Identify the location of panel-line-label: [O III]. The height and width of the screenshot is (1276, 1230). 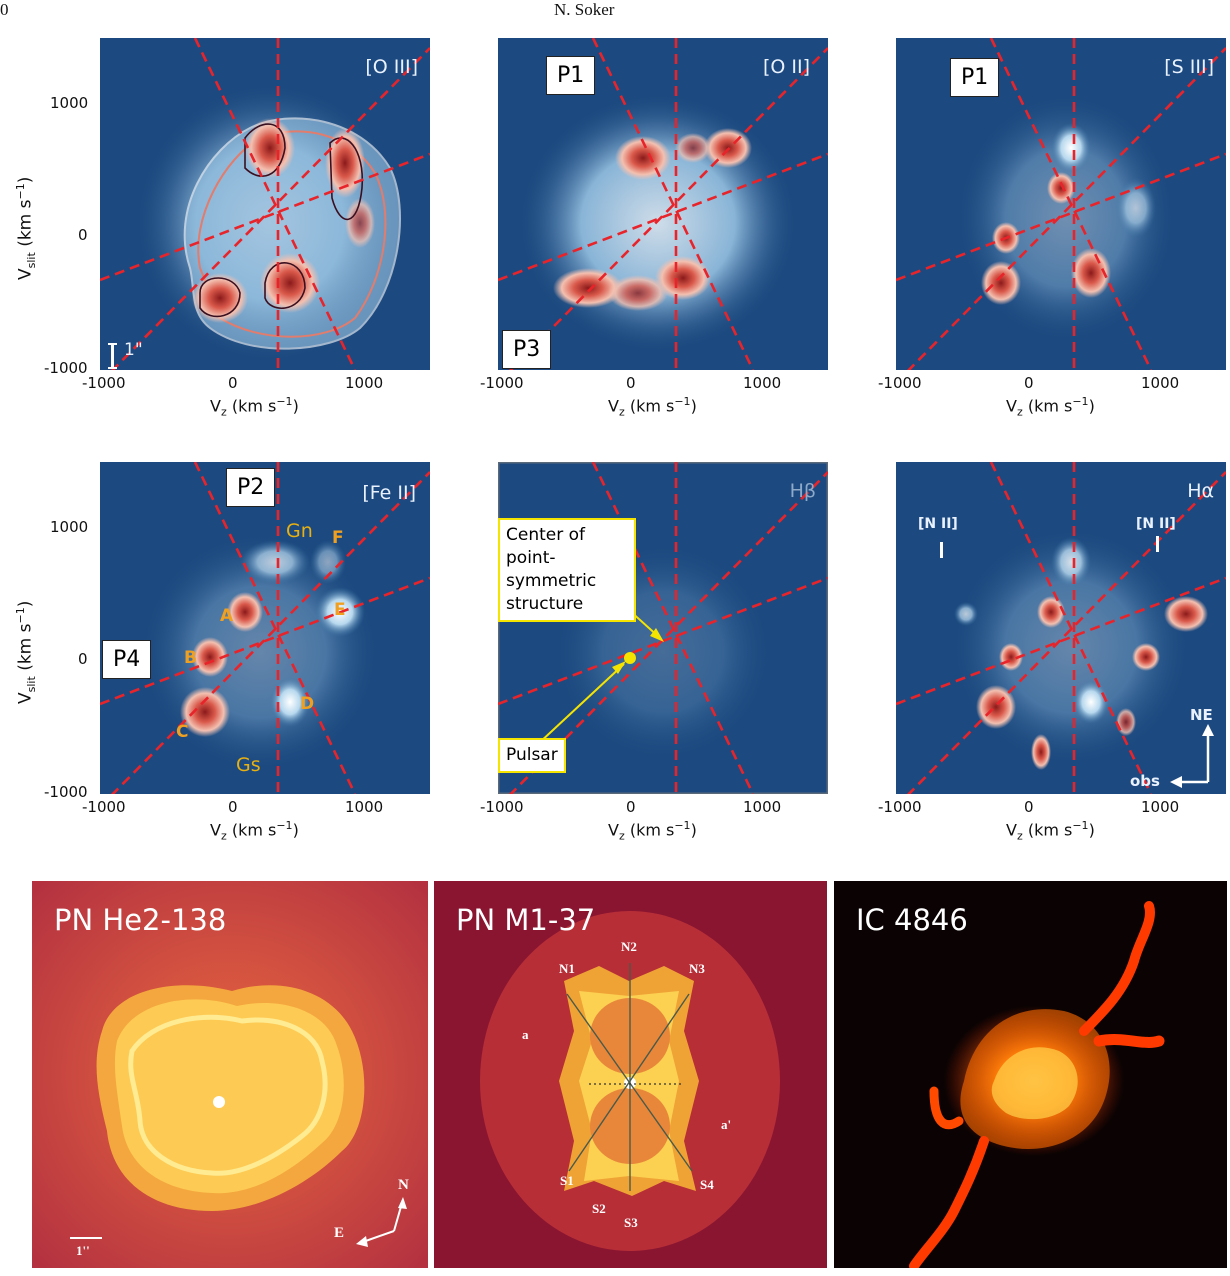
(391, 67).